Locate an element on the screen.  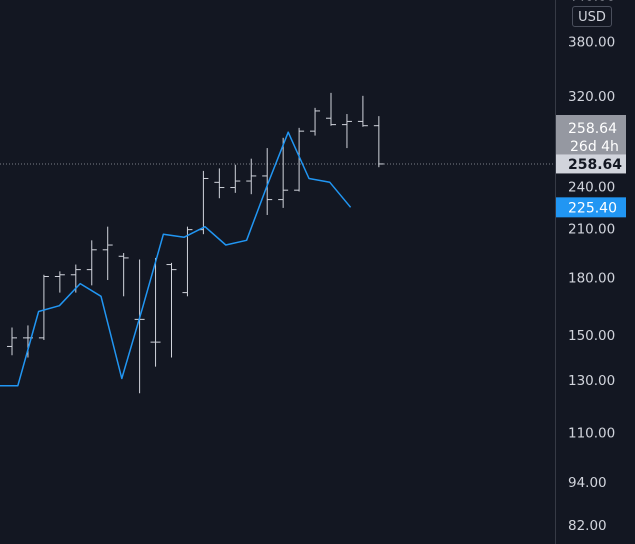
countdown-price-label: 258.64 is located at coordinates (592, 129).